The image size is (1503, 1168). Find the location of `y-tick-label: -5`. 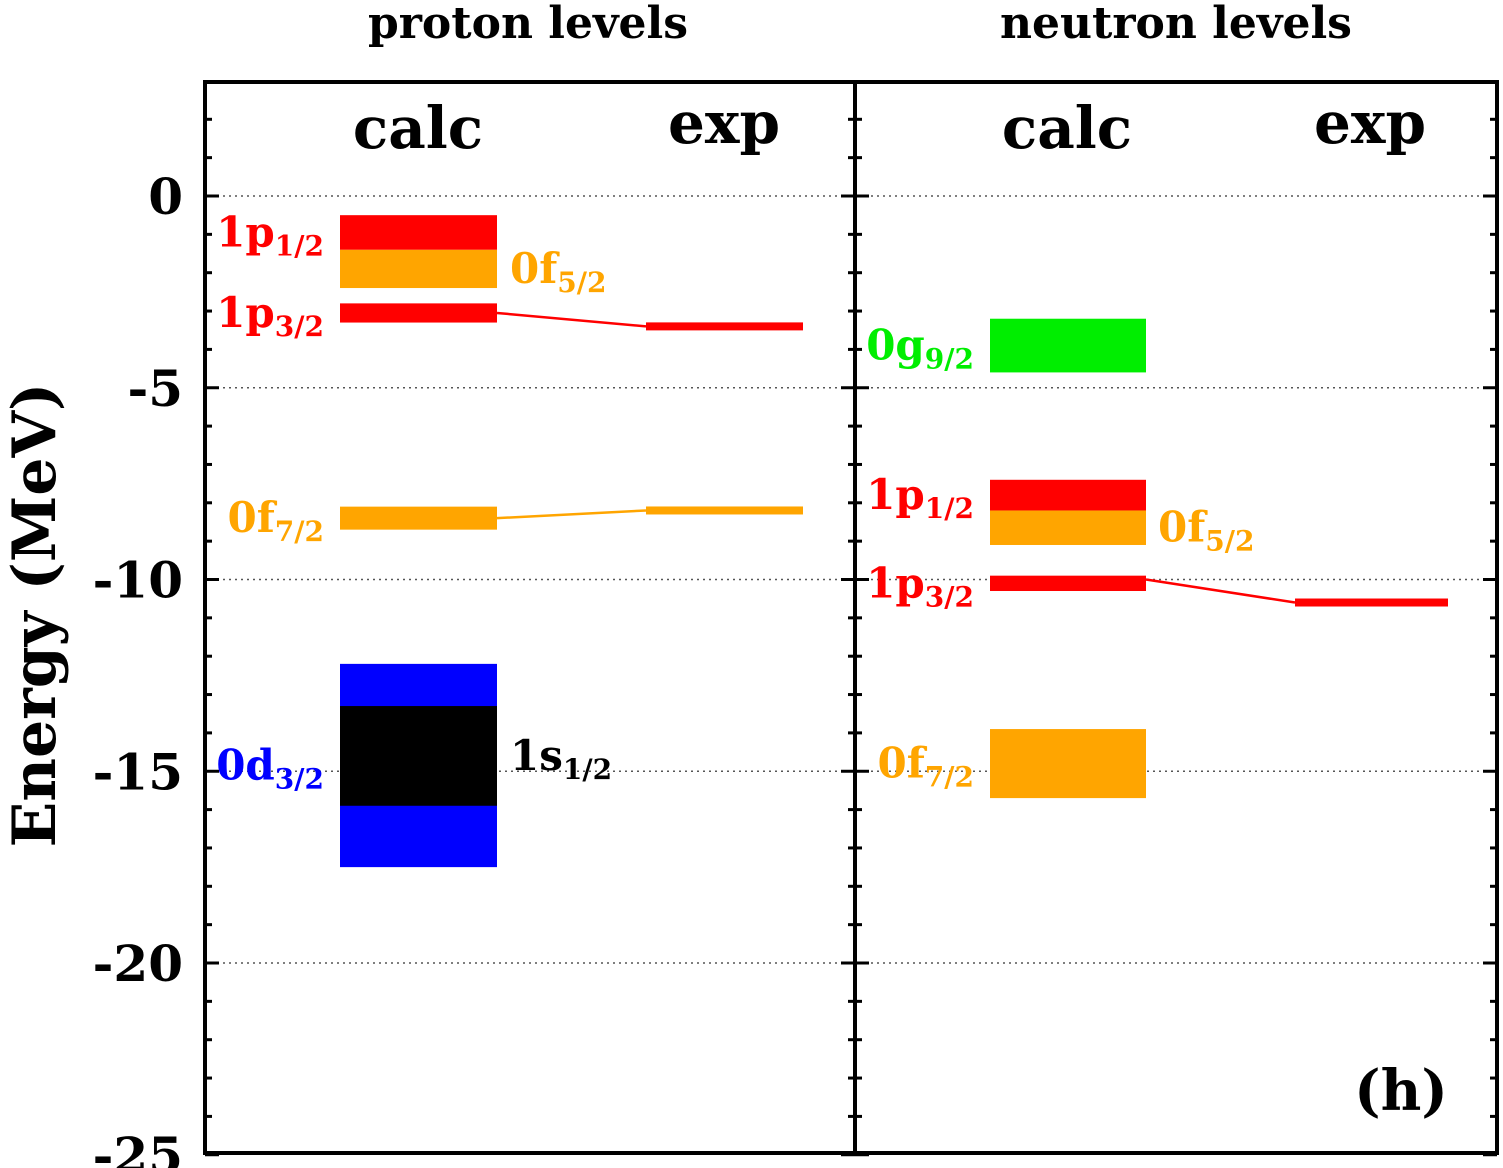

y-tick-label: -5 is located at coordinates (155, 388).